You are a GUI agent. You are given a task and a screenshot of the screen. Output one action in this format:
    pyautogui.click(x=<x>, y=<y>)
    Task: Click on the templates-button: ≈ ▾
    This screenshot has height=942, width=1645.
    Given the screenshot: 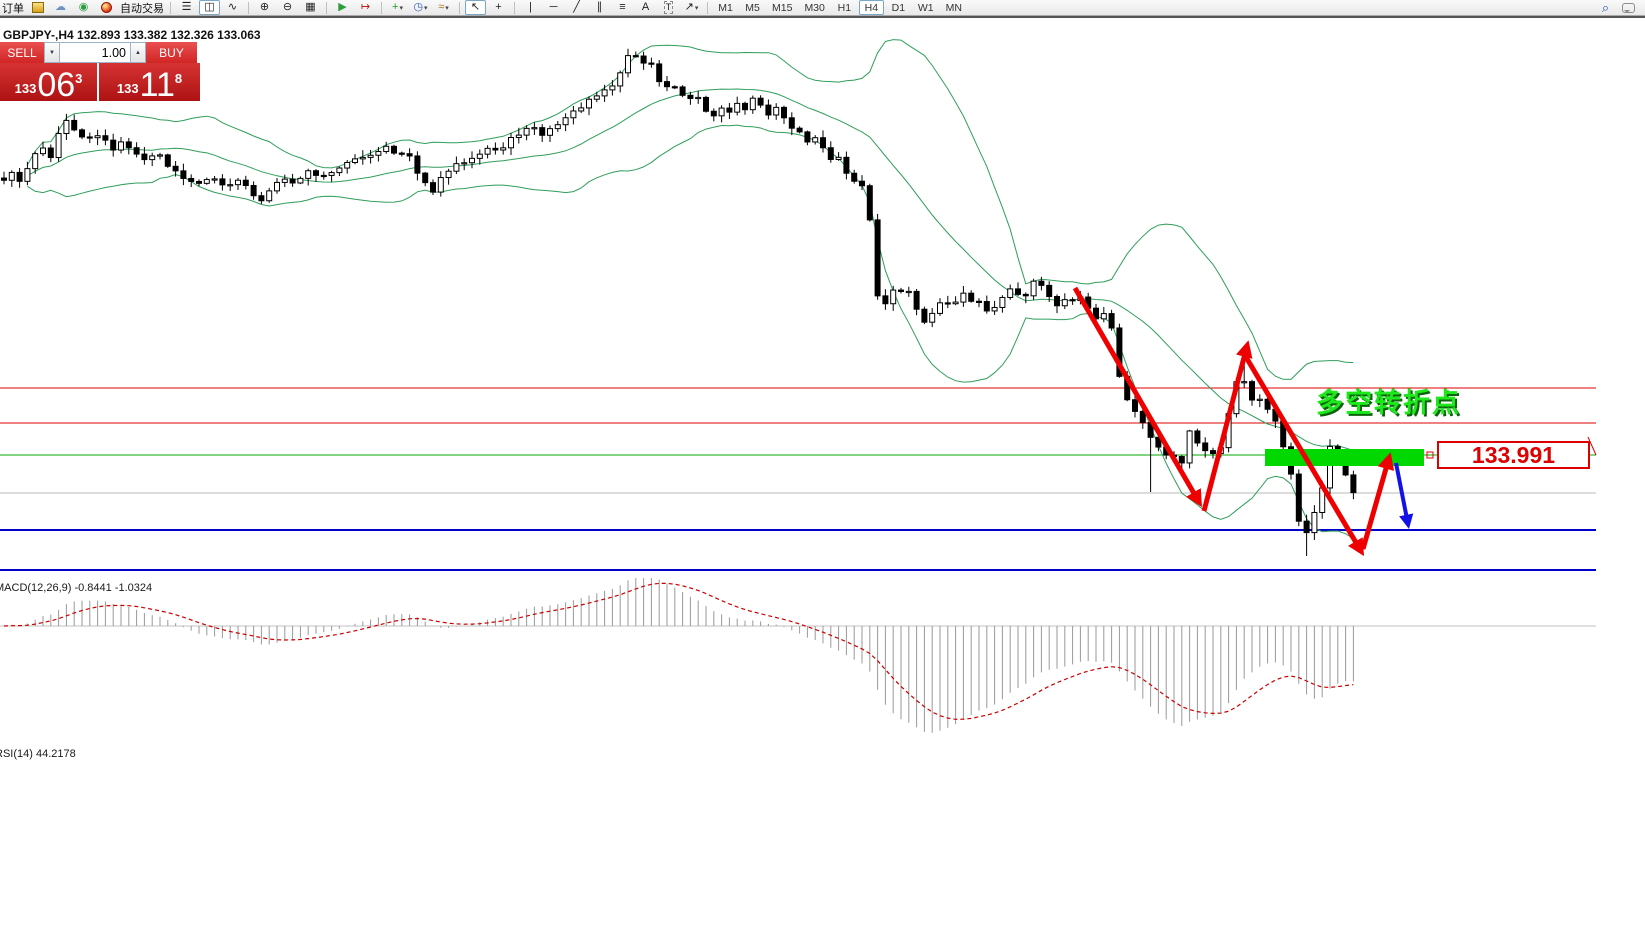 What is the action you would take?
    pyautogui.click(x=443, y=7)
    